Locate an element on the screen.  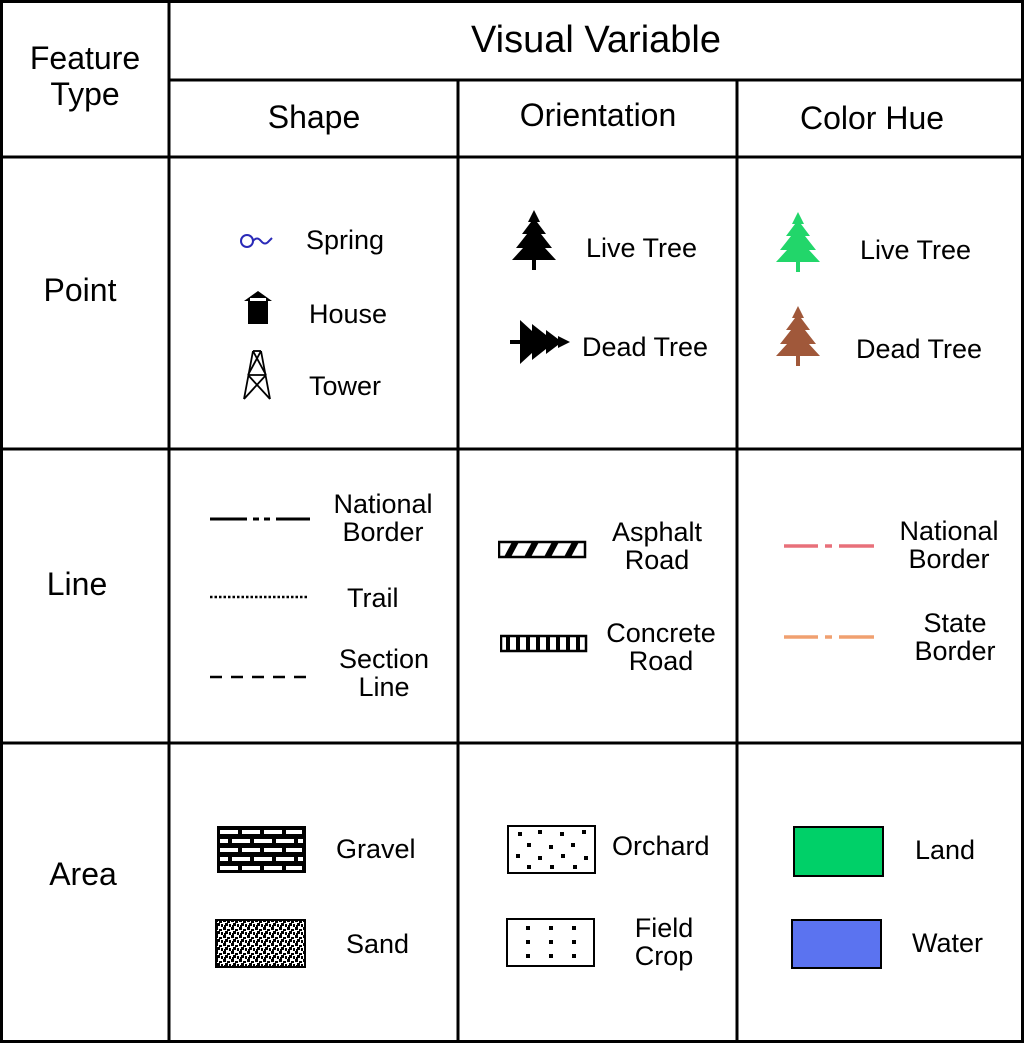
column-header-shape: Shape is located at coordinates (314, 117).